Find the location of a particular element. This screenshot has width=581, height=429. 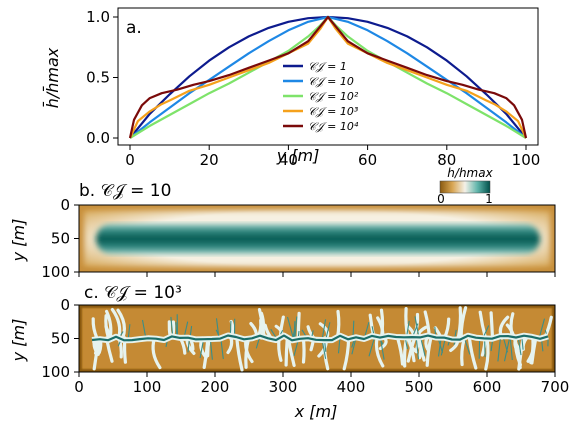

b-ticks-ytick-label-0: 0 is located at coordinates (65, 205).